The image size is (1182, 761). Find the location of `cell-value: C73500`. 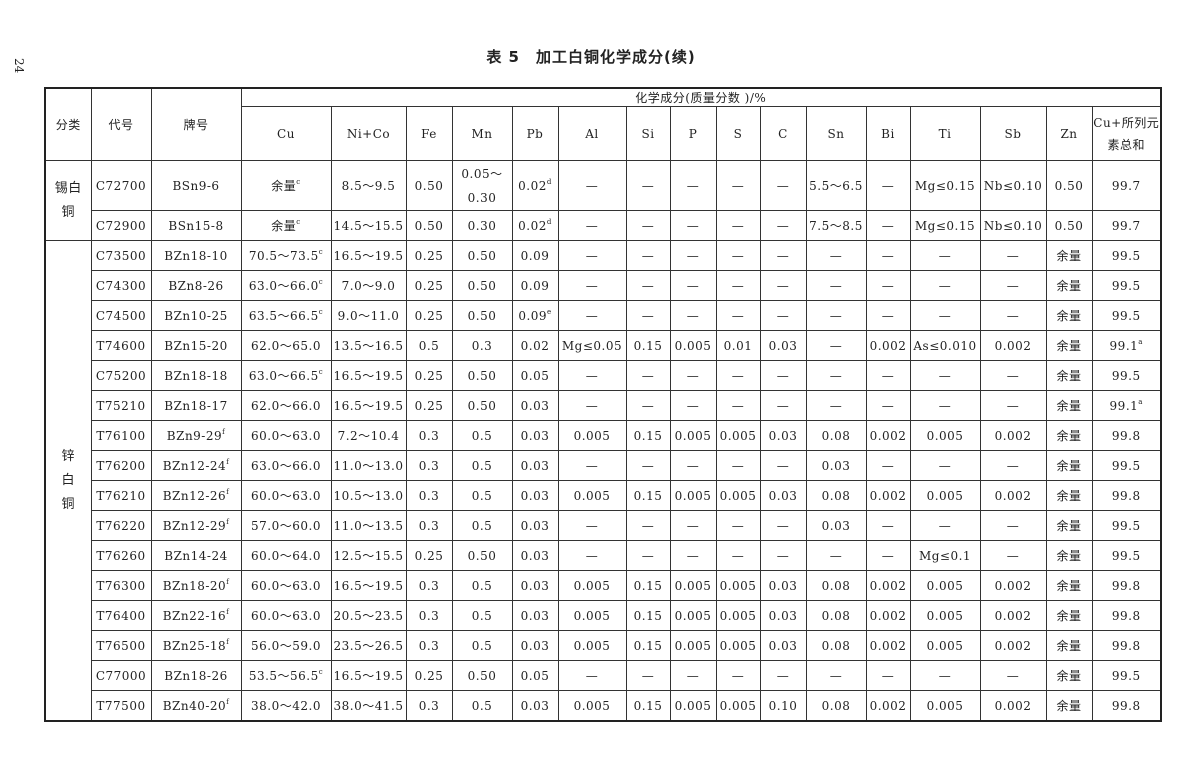

cell-value: C73500 is located at coordinates (121, 255).